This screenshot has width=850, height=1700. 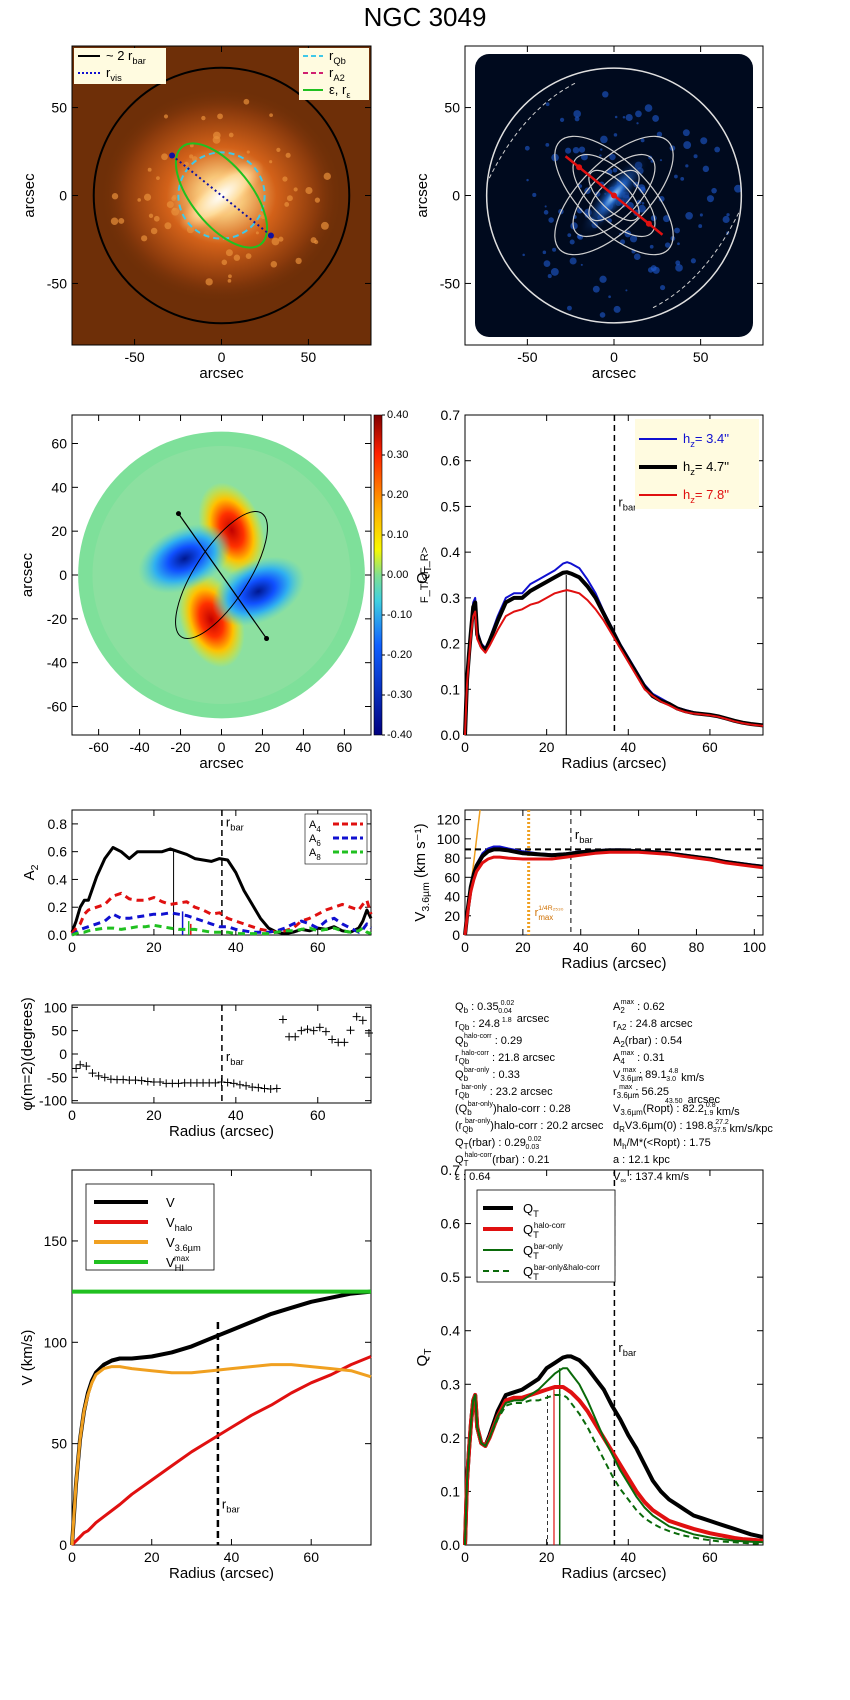 What do you see at coordinates (755, 947) in the screenshot?
I see `x-tick-label: 100` at bounding box center [755, 947].